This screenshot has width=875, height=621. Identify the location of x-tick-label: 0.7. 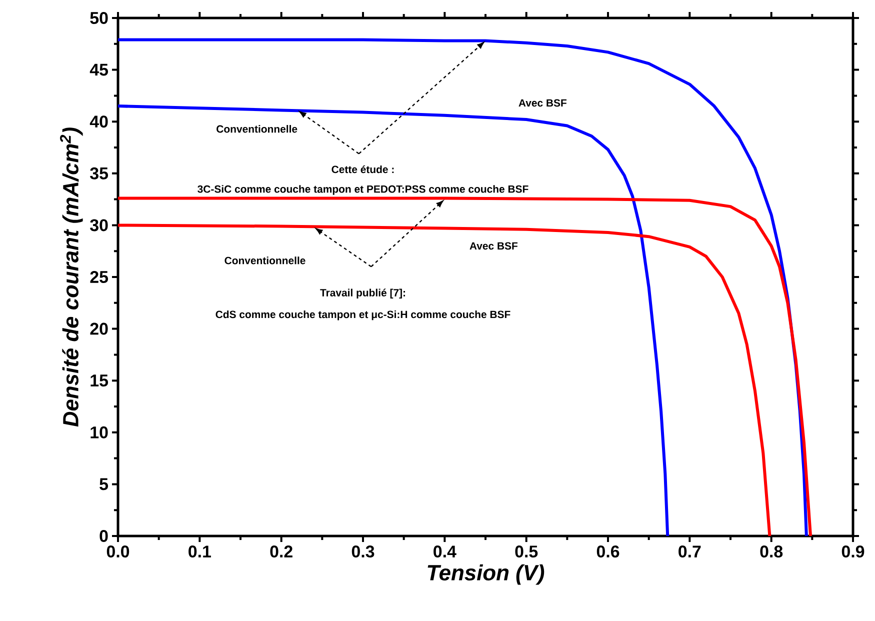
(689, 552).